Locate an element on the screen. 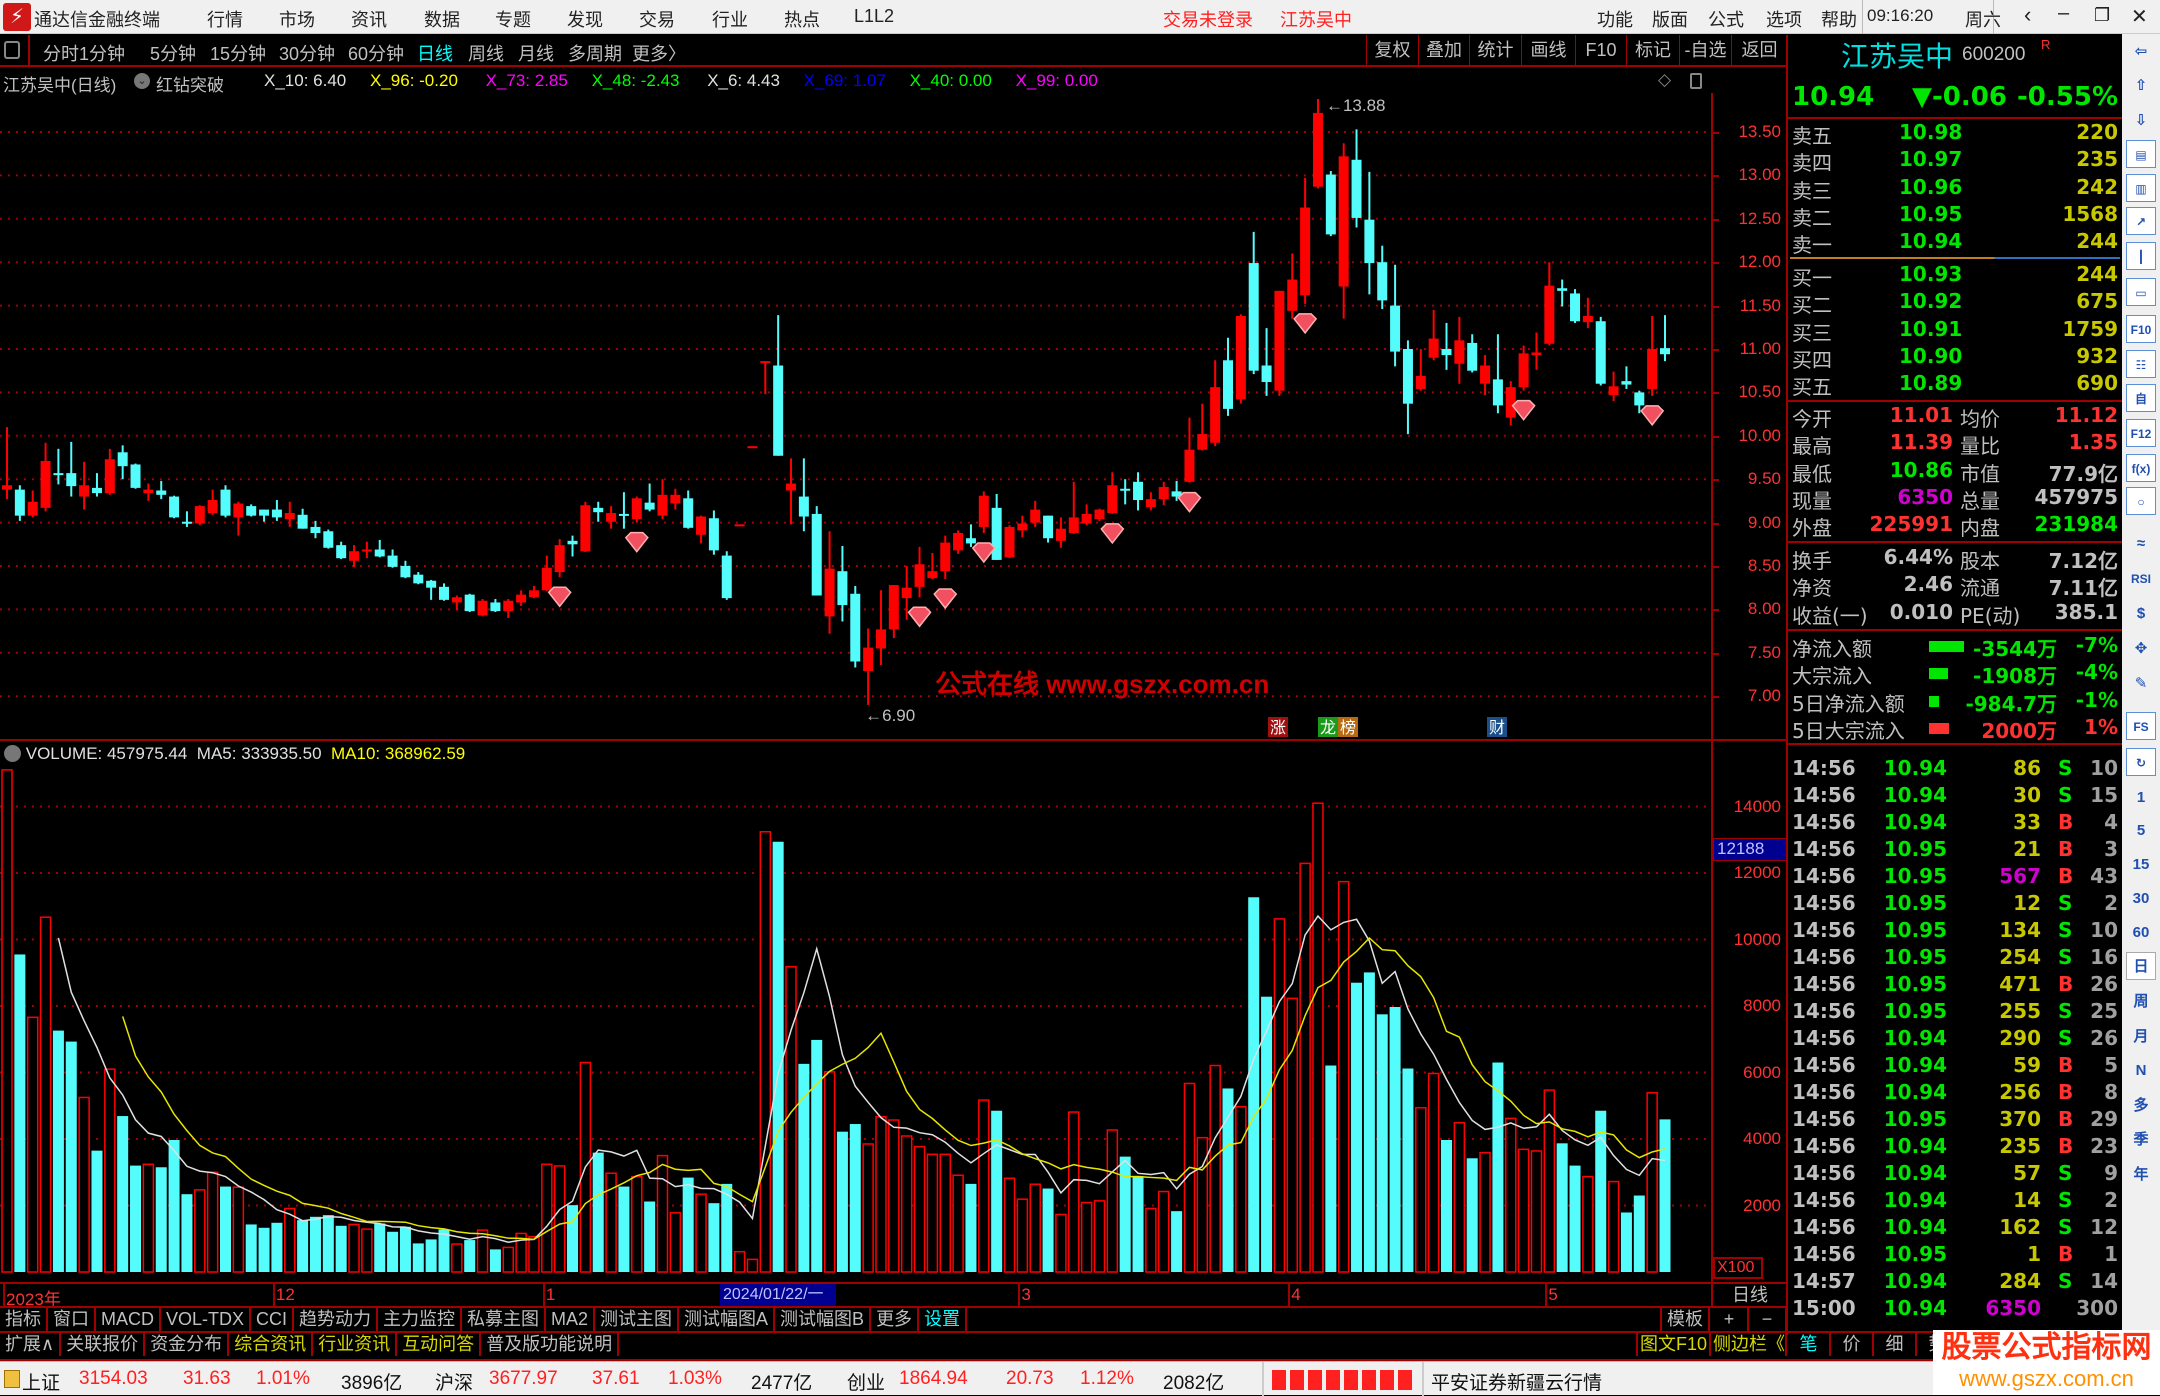  menu-banmian: 版面 is located at coordinates (1670, 20).